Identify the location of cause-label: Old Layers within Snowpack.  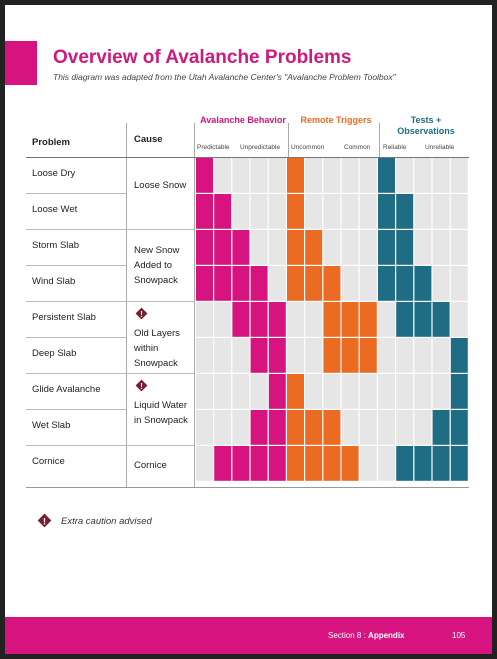
(157, 348).